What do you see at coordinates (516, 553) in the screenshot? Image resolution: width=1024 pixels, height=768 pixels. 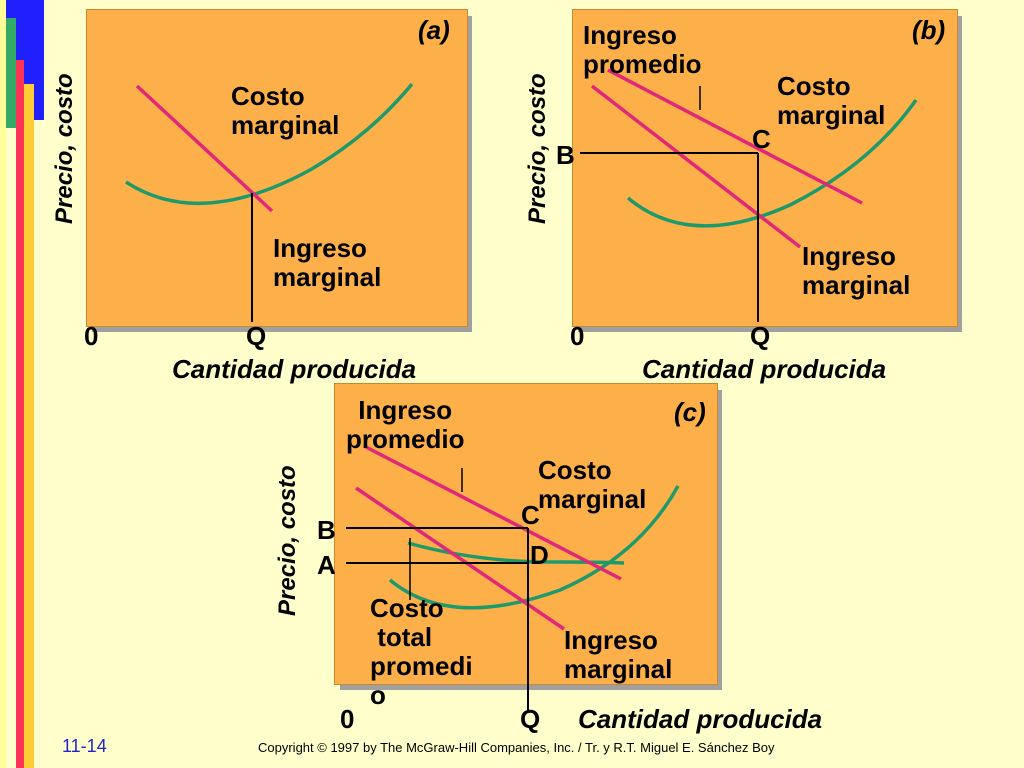 I see `average-total-cost-curve` at bounding box center [516, 553].